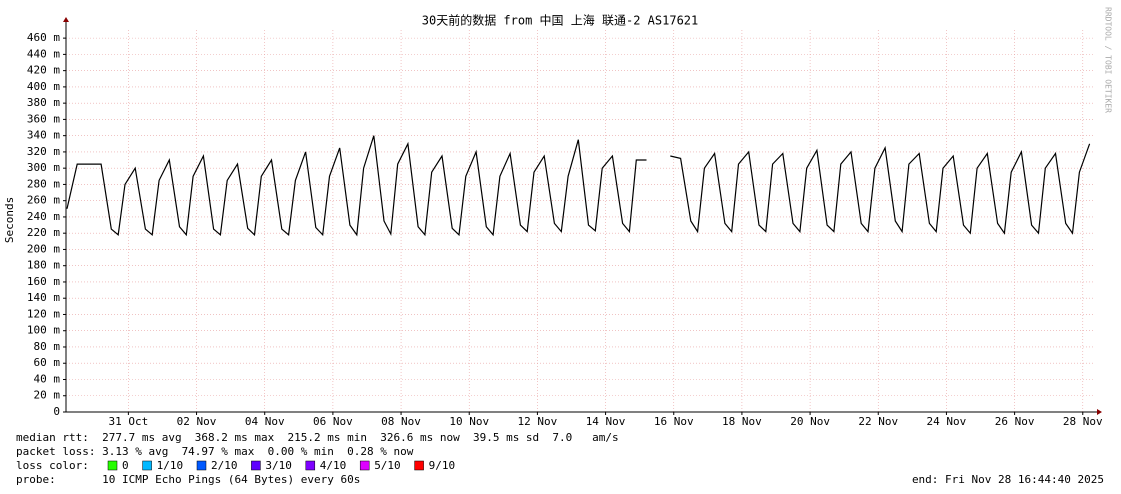  What do you see at coordinates (43, 232) in the screenshot?
I see `y-tick-label: 220 m` at bounding box center [43, 232].